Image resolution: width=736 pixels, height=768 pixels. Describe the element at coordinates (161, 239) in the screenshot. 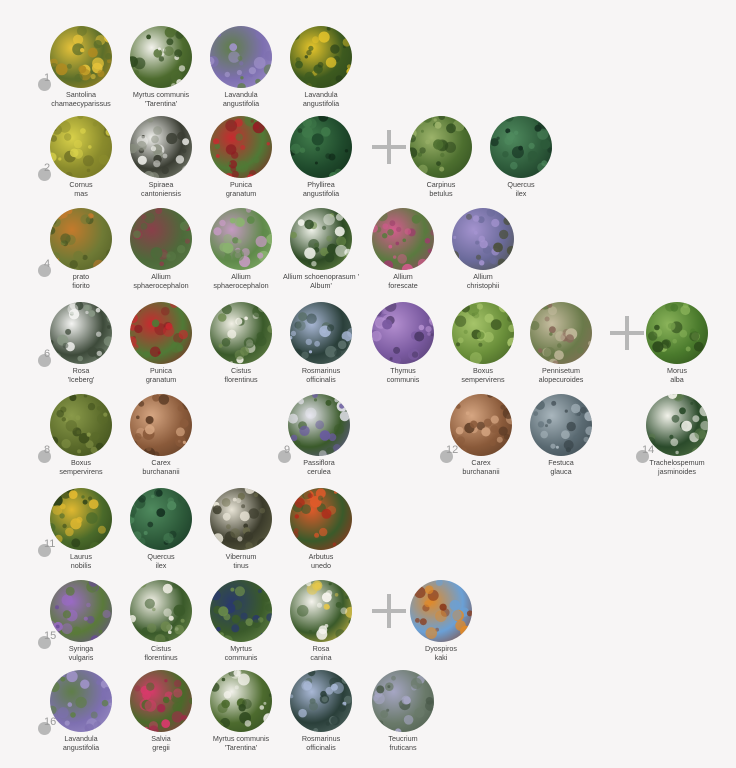

I see `allium-sphaero-photo` at that location.